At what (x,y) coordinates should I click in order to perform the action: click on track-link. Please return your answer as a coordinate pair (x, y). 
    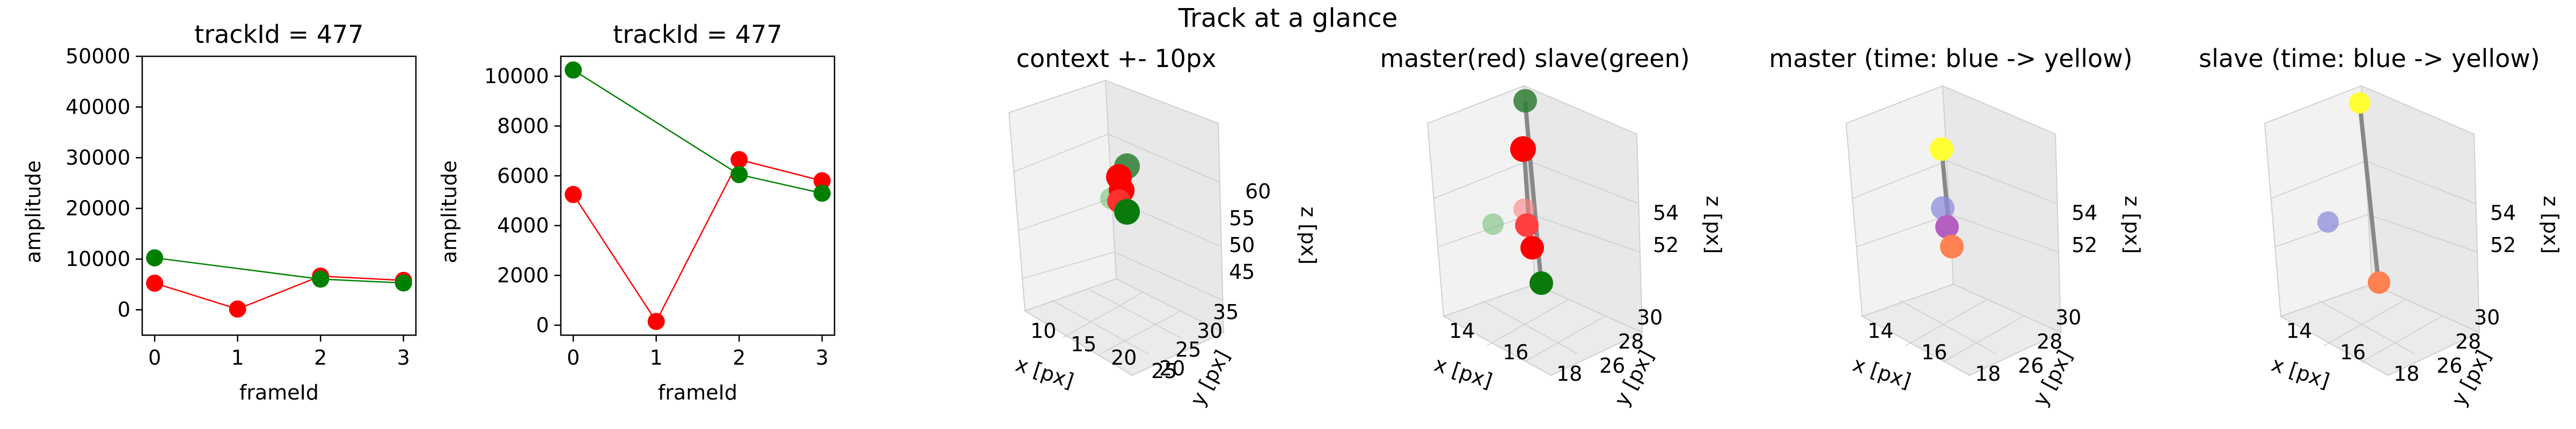
    Looking at the image, I should click on (2369, 193).